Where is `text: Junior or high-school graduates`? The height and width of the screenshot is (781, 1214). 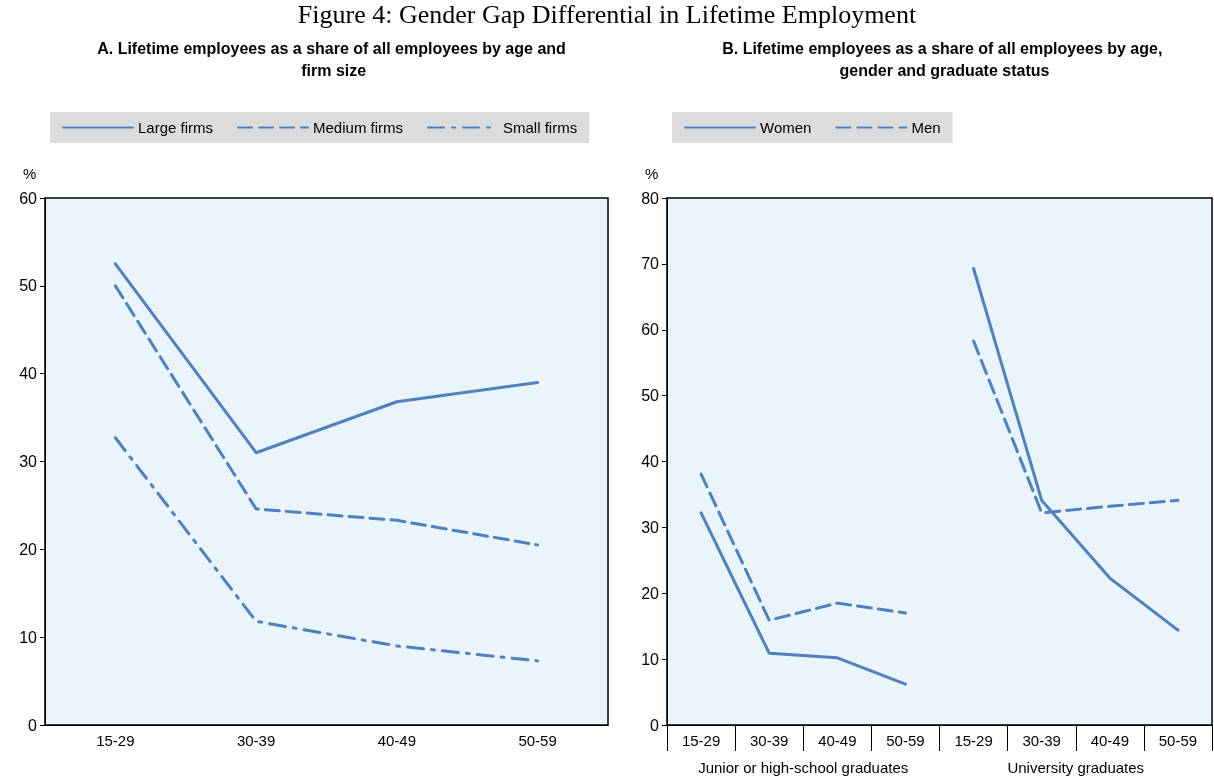 text: Junior or high-school graduates is located at coordinates (803, 767).